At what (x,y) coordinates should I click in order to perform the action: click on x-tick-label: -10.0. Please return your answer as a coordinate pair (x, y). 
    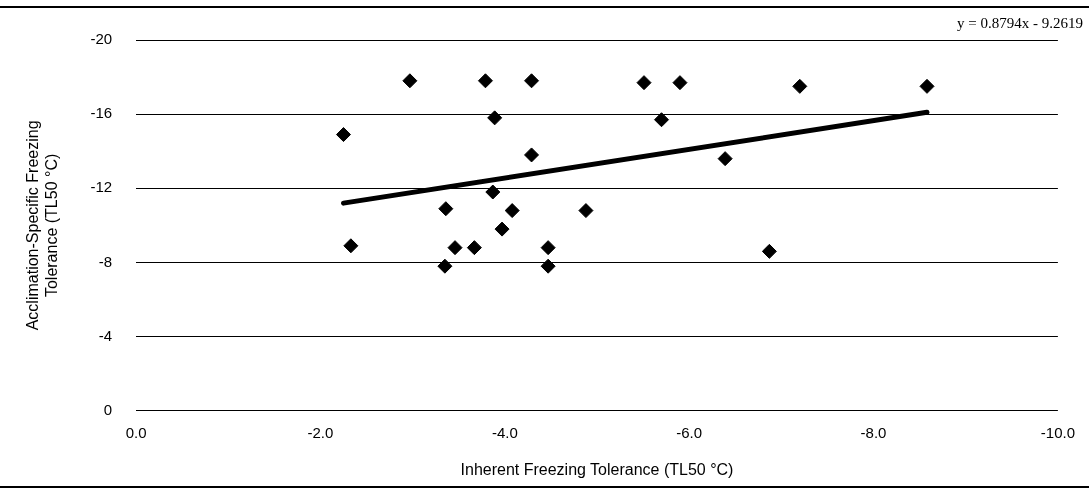
    Looking at the image, I should click on (1058, 432).